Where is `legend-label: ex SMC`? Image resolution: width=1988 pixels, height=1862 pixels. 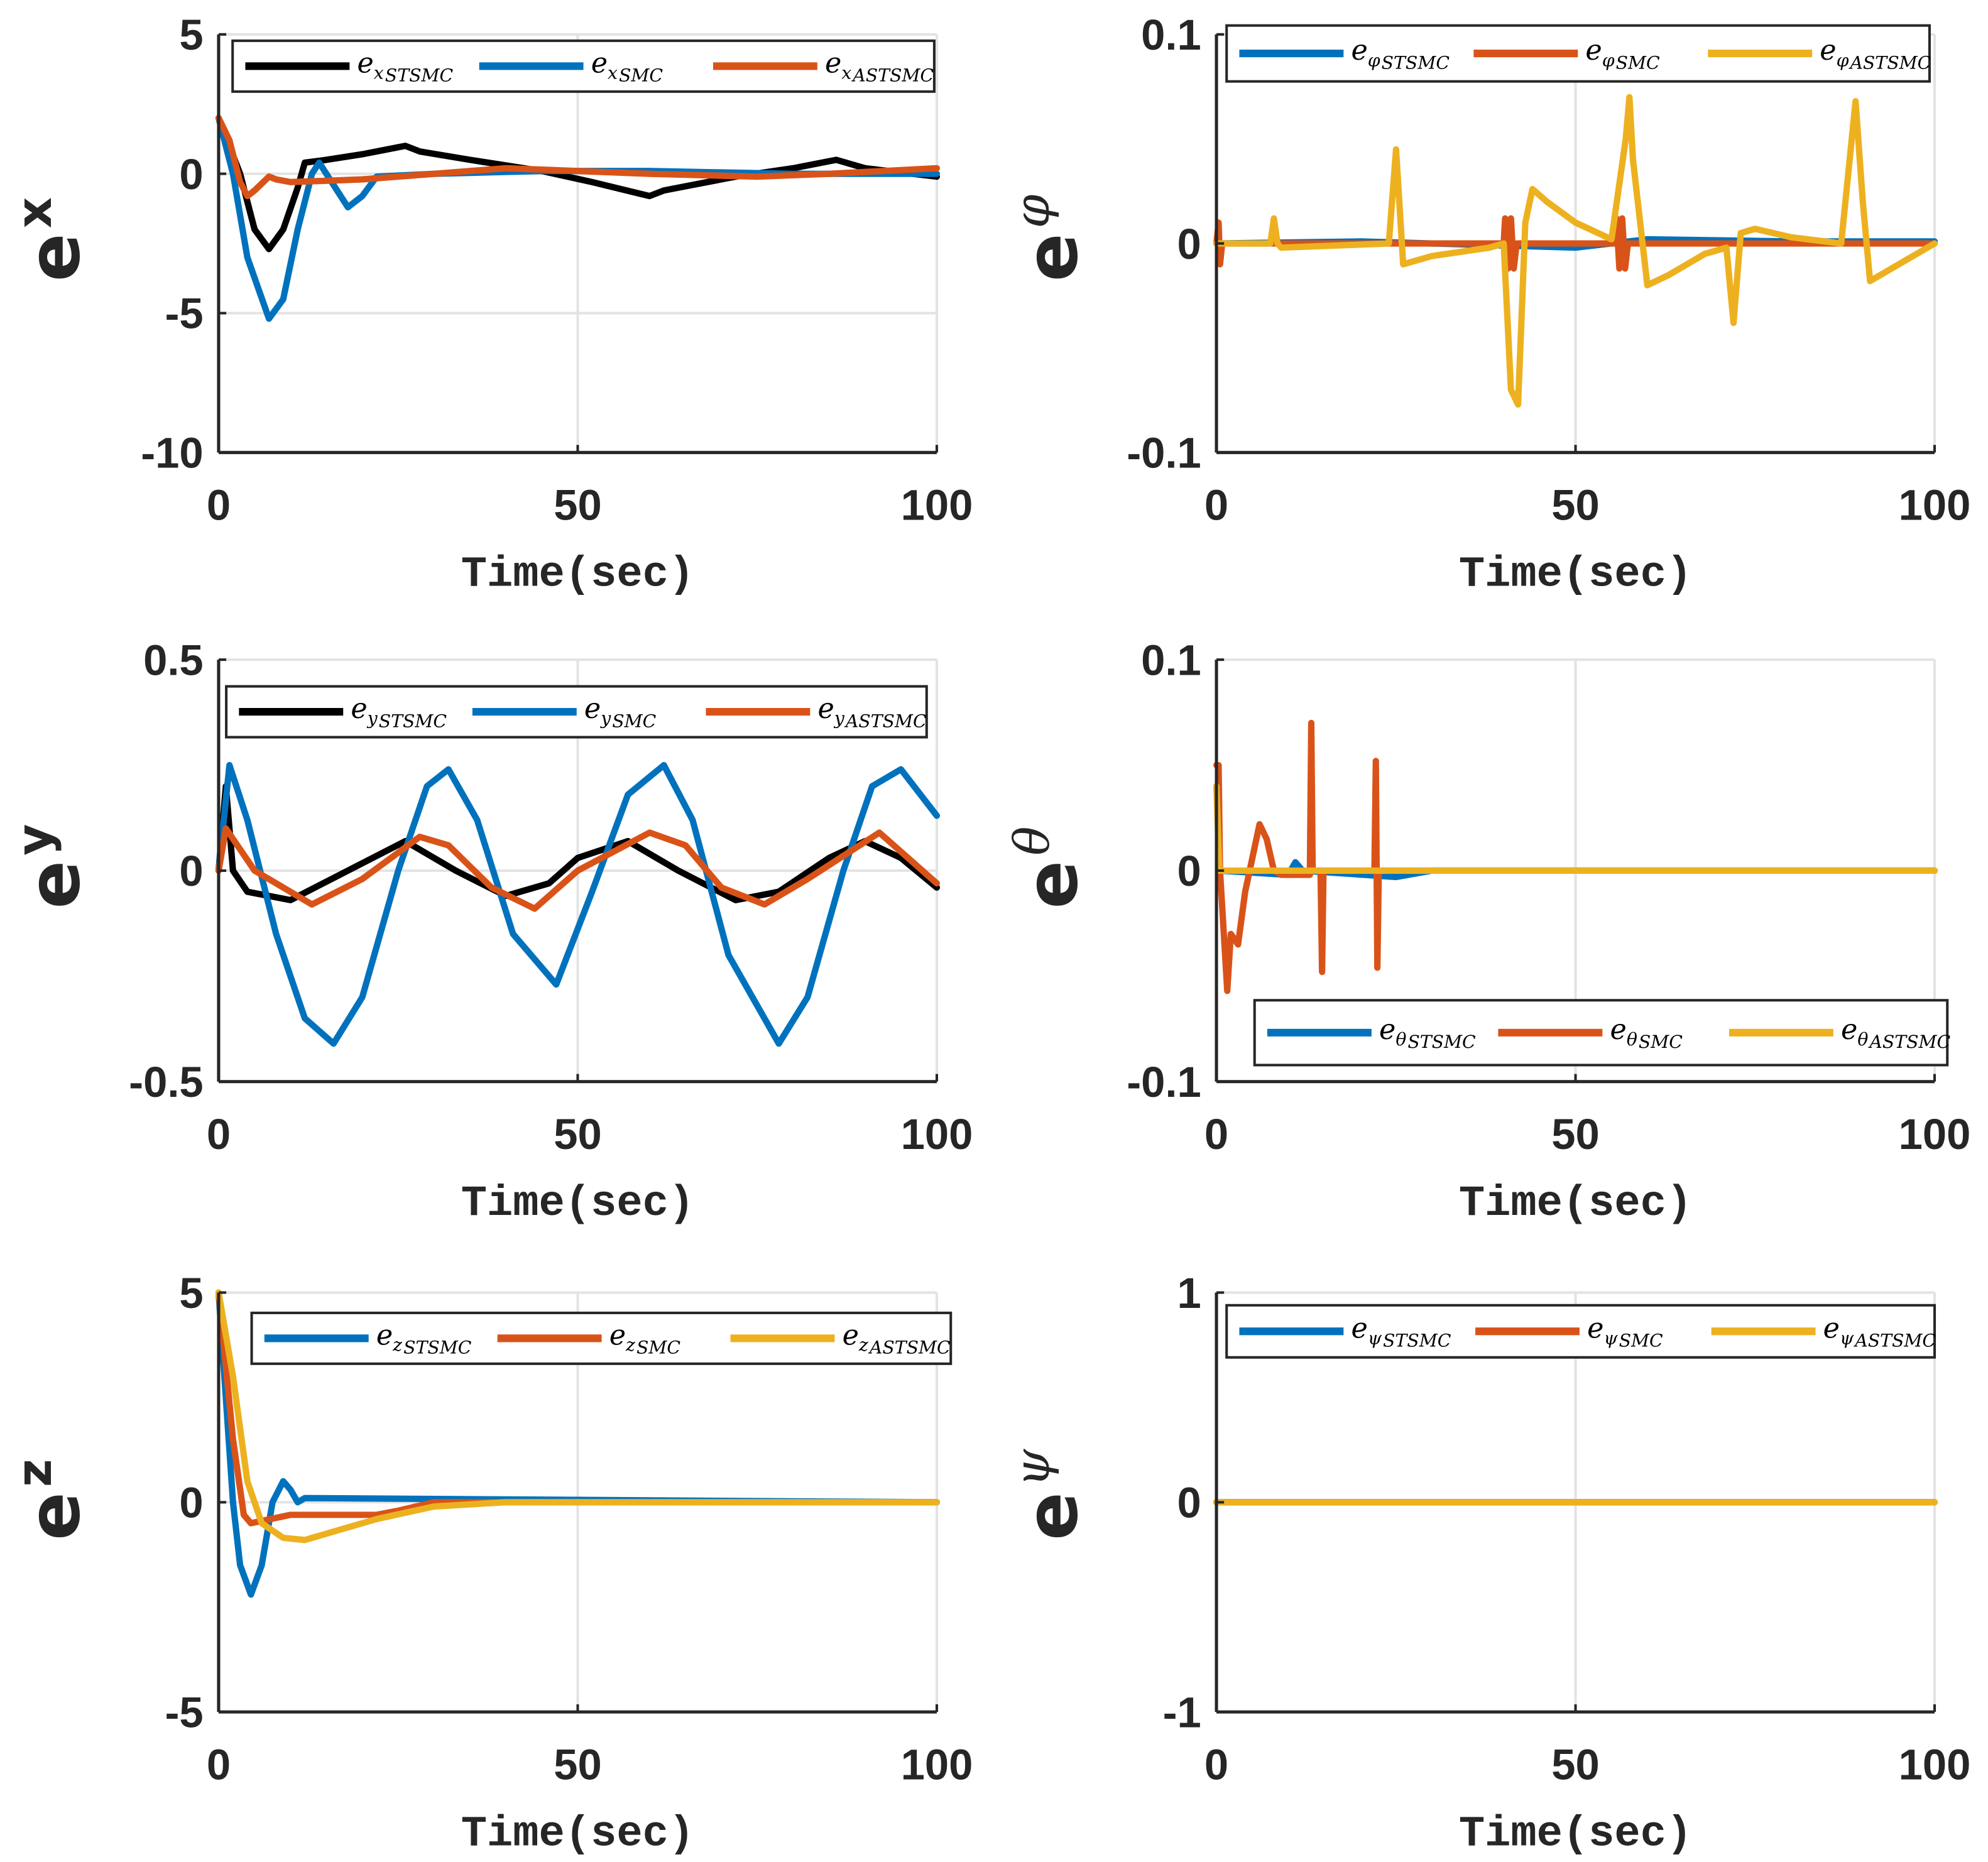
legend-label: ex SMC is located at coordinates (627, 66).